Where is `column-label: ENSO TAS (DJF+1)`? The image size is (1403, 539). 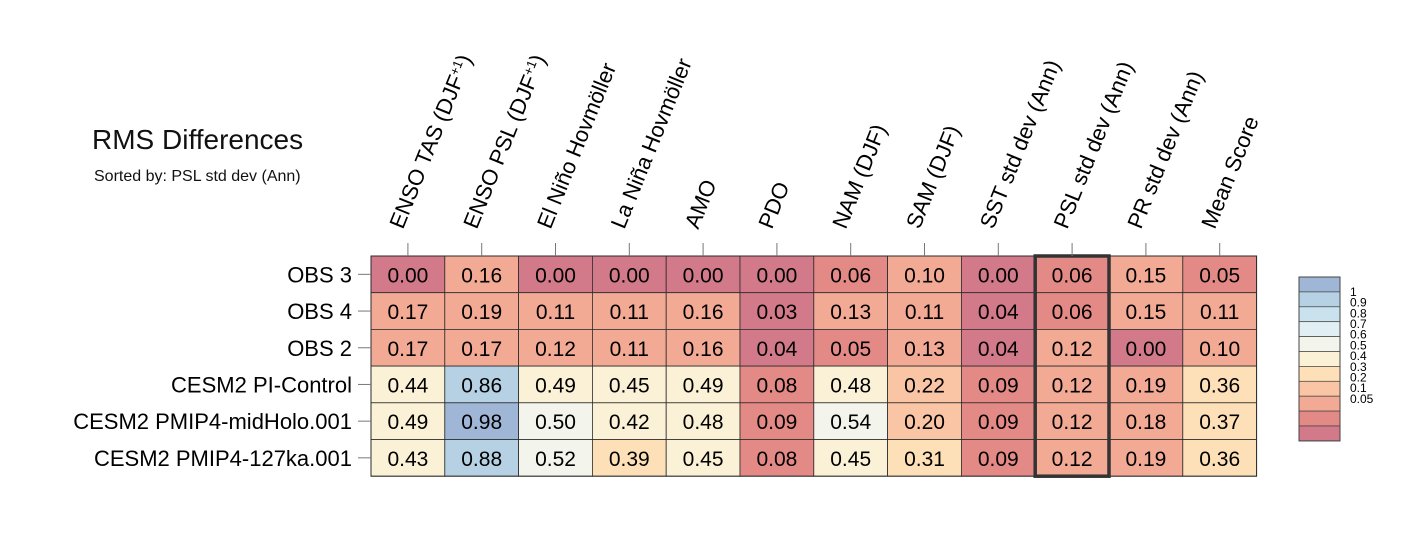
column-label: ENSO TAS (DJF+1) is located at coordinates (430, 141).